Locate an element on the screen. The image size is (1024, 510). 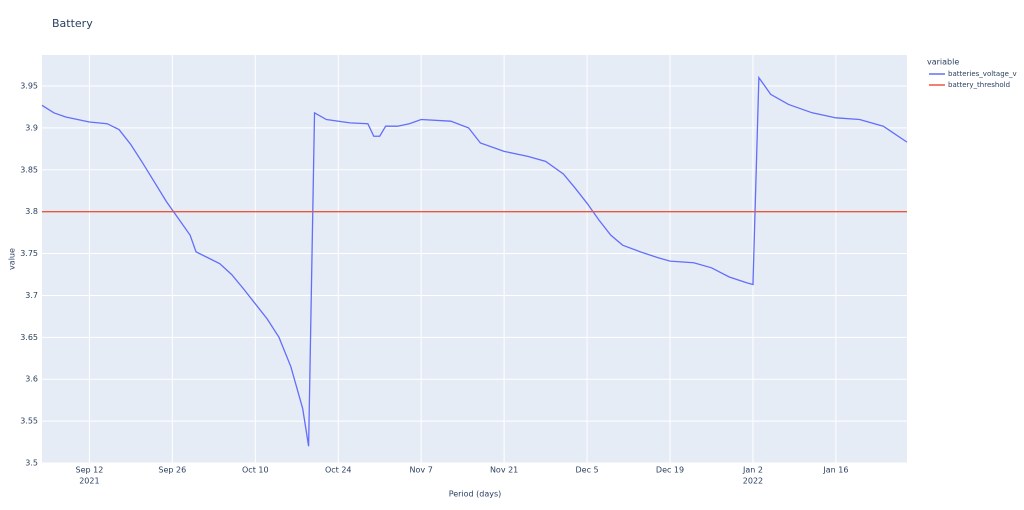
y-tick-label: 3.8 is located at coordinates (31, 211).